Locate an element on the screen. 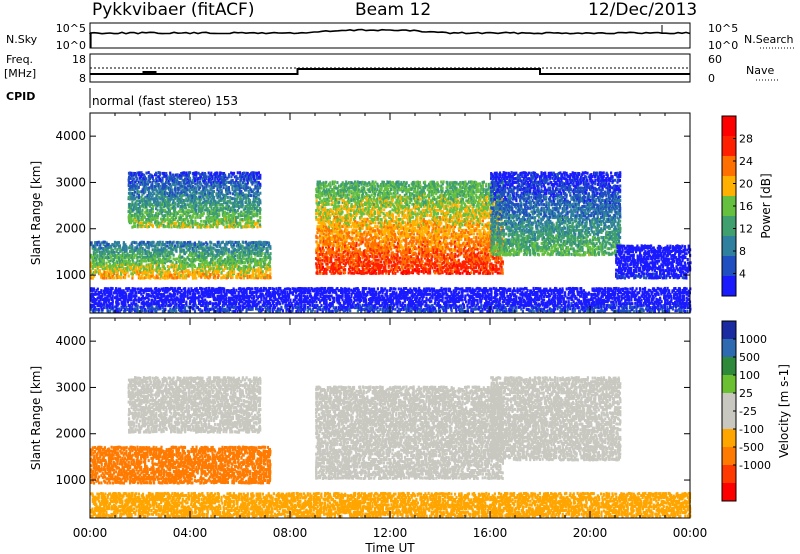 This screenshot has width=800, height=554. beam-title: Beam 12 is located at coordinates (393, 10).